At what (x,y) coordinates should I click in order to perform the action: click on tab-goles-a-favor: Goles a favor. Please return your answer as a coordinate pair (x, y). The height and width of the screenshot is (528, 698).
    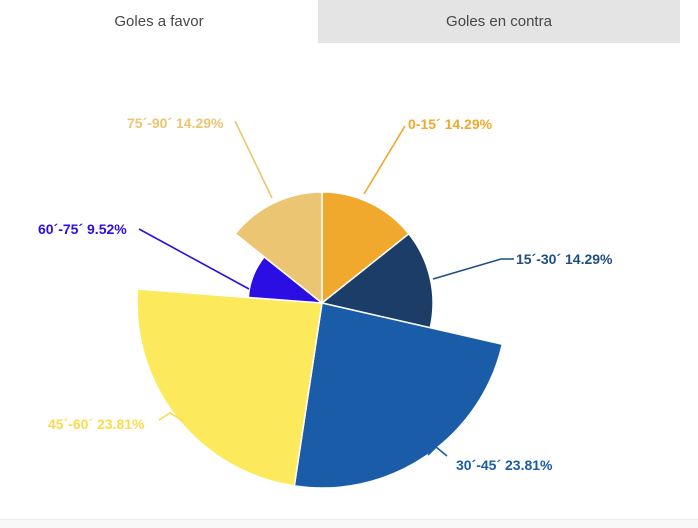
    Looking at the image, I should click on (159, 21).